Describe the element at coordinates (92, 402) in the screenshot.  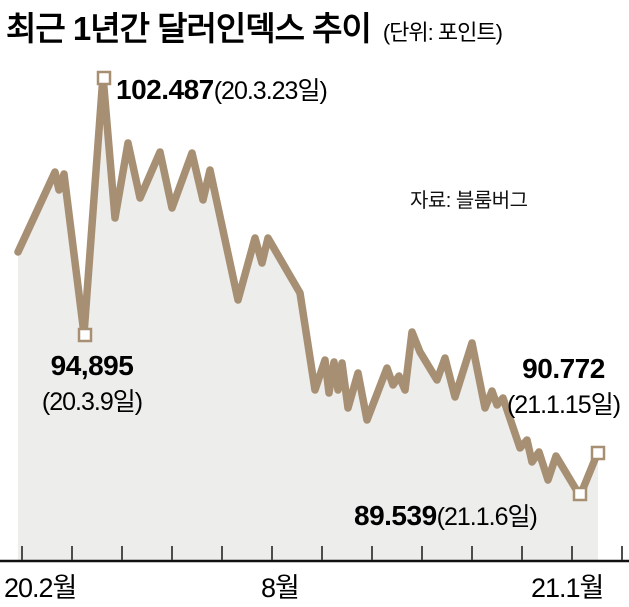
I see `low1-date: (20.3.9일)` at that location.